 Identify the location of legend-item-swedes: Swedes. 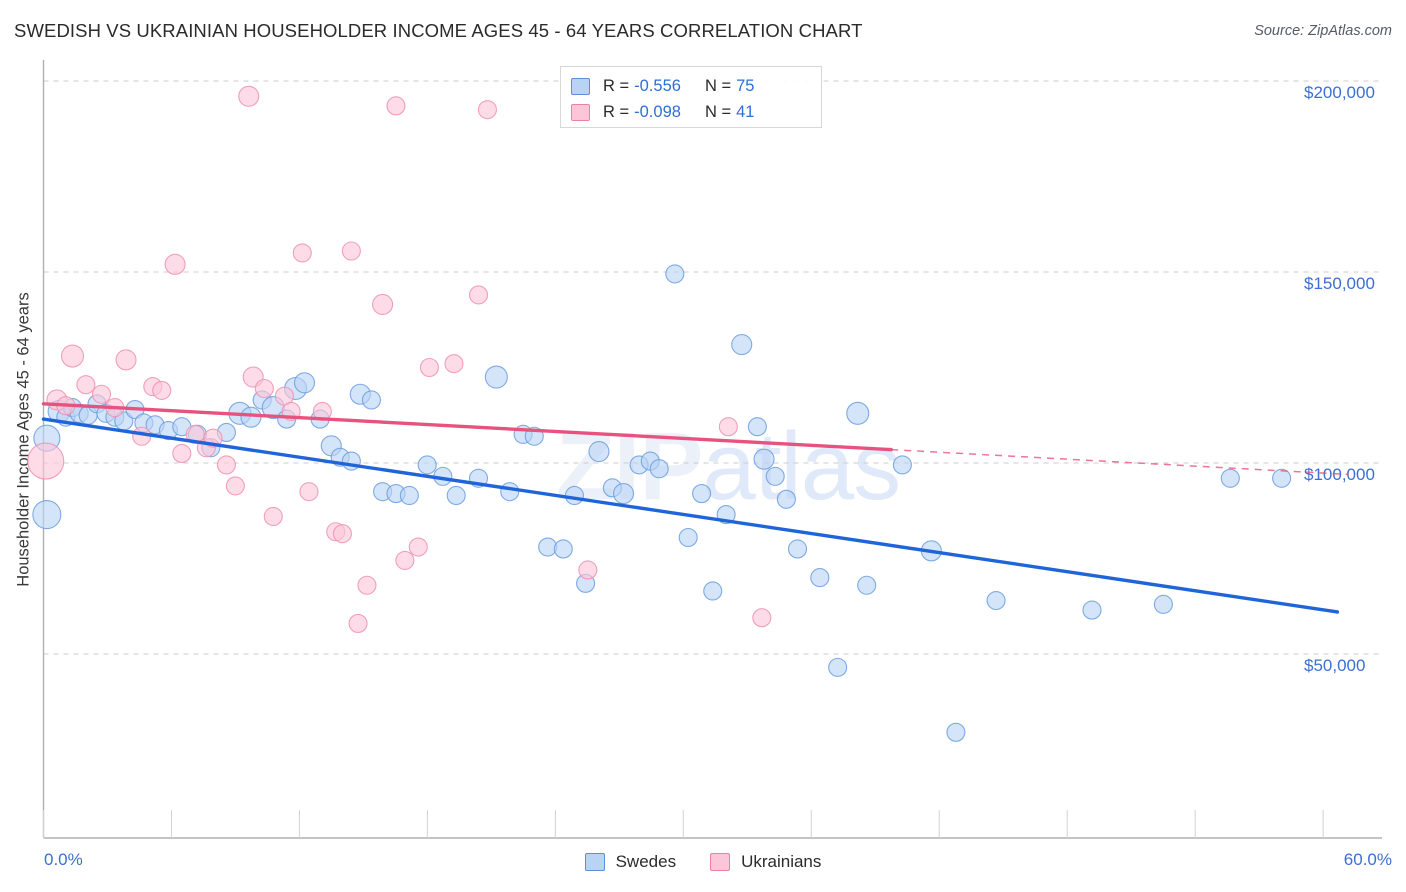
(630, 862).